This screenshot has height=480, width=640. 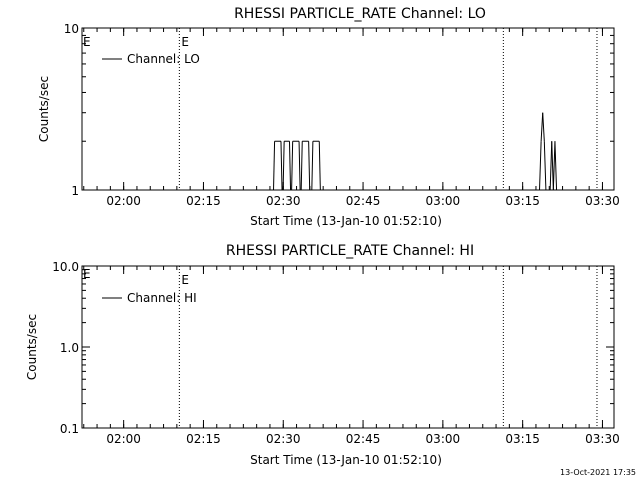 What do you see at coordinates (69, 429) in the screenshot?
I see `y-tick-label: 0.1` at bounding box center [69, 429].